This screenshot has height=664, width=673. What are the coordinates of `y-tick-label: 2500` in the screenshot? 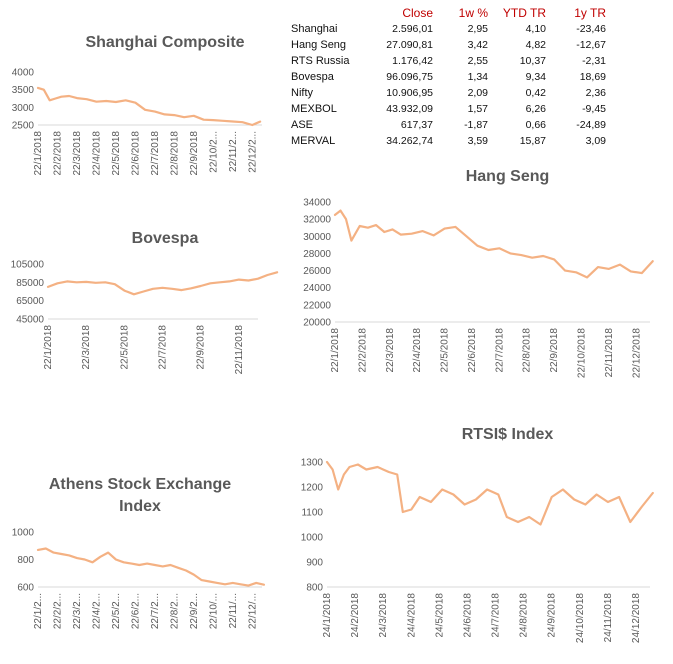 It's located at (23, 126).